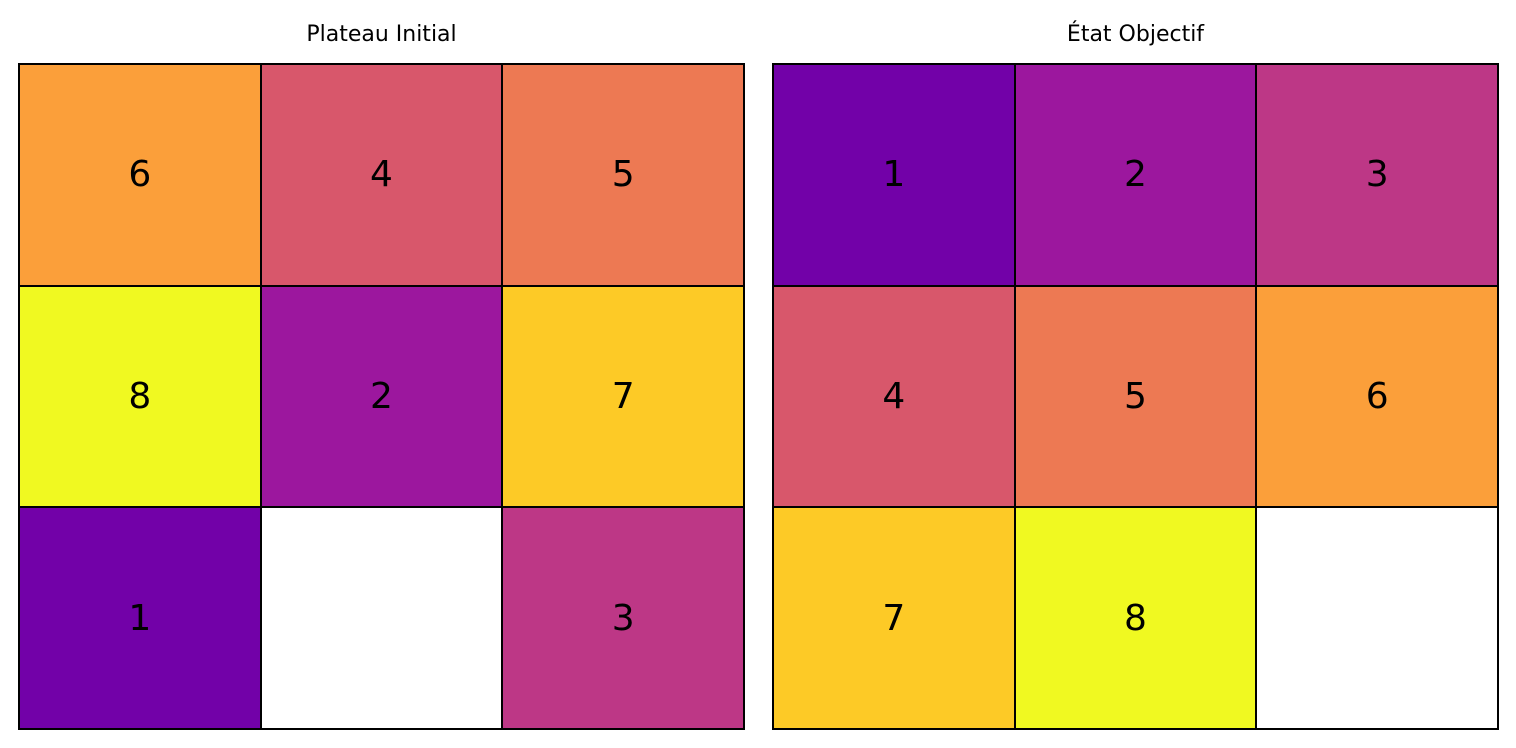  Describe the element at coordinates (381, 618) in the screenshot. I see `initial-empty-tile` at that location.